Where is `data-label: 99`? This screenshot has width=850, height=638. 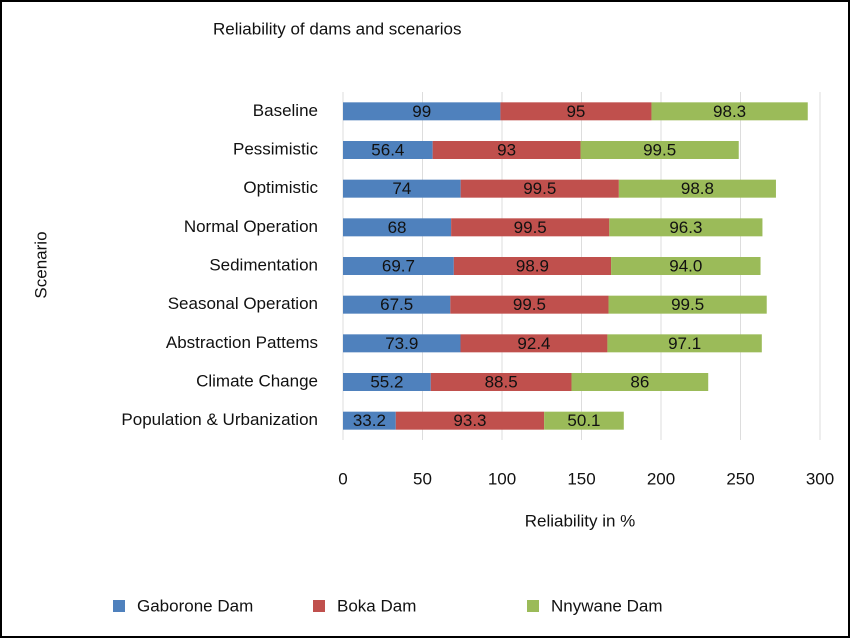
data-label: 99 is located at coordinates (421, 111).